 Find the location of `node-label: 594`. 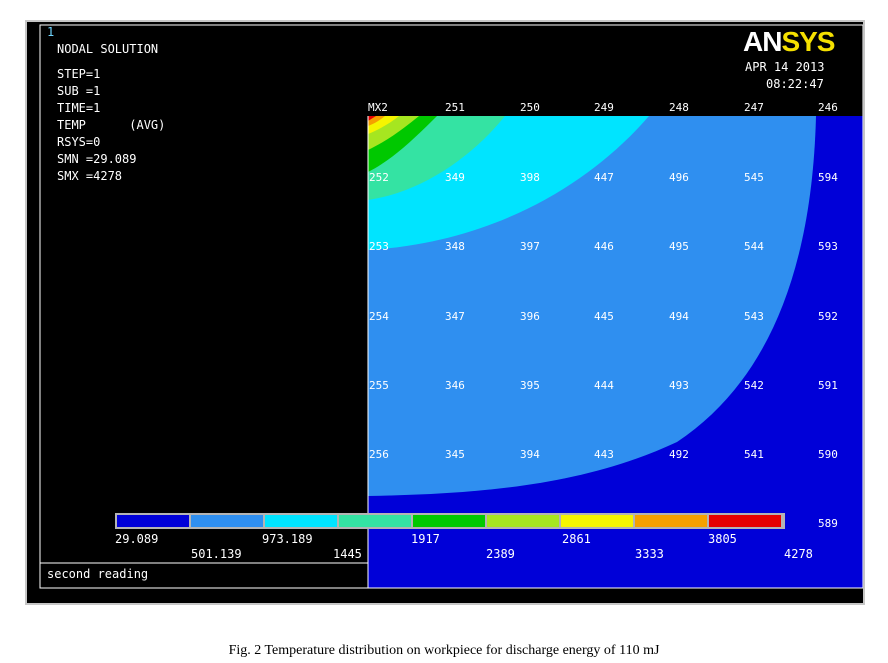

node-label: 594 is located at coordinates (828, 177).